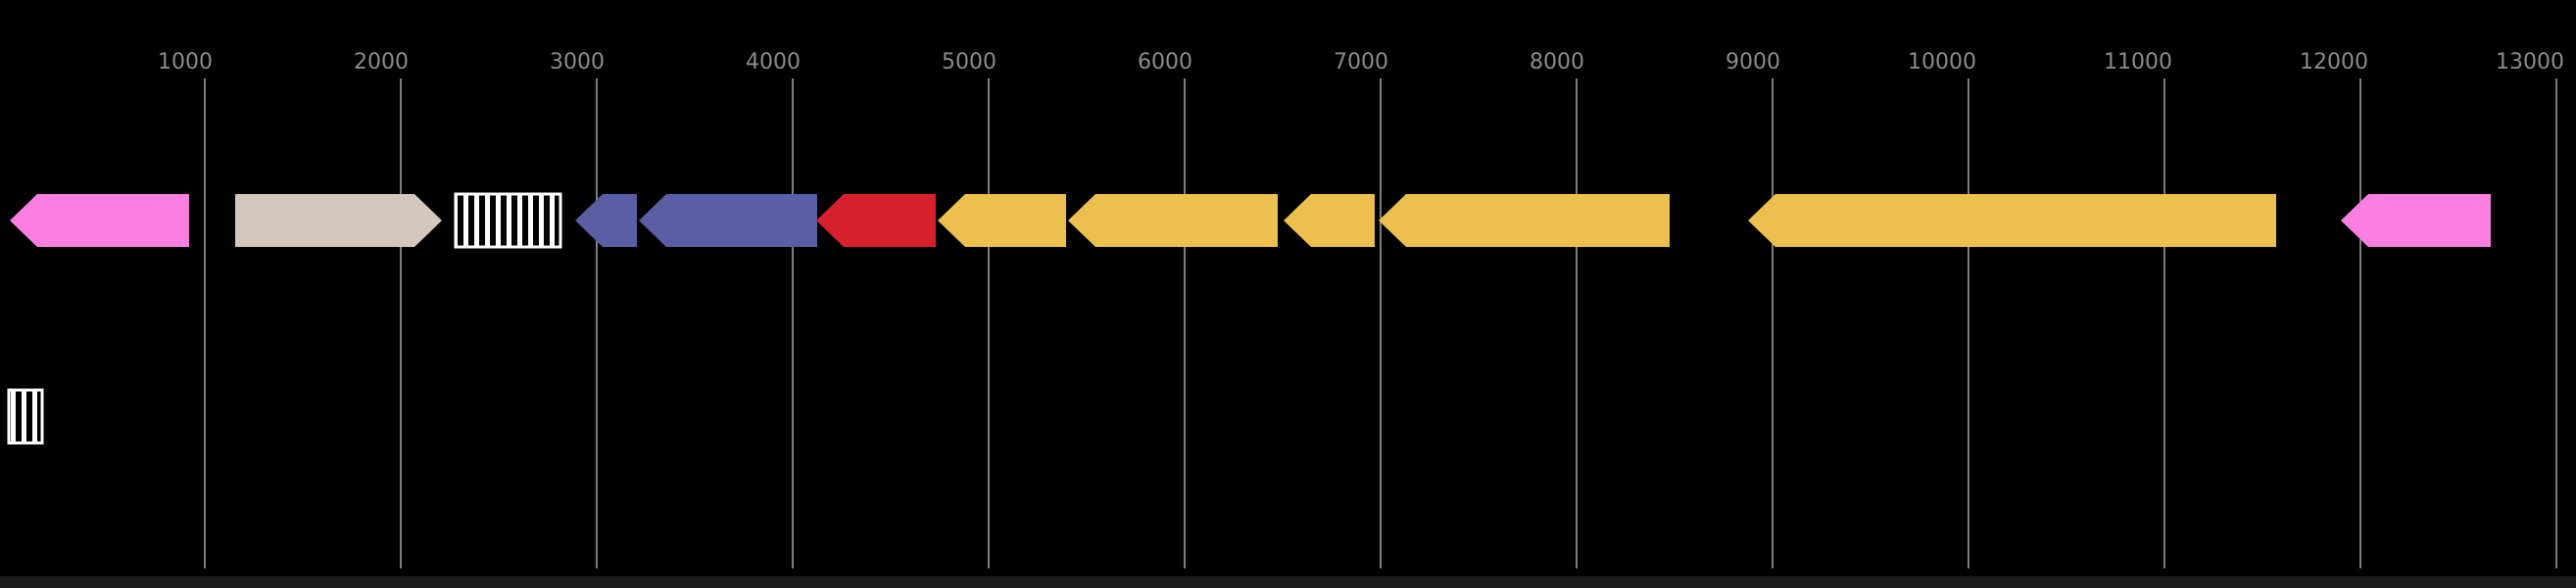 The image size is (2576, 588). Describe the element at coordinates (2334, 62) in the screenshot. I see `tick-label-12000: 12000` at that location.